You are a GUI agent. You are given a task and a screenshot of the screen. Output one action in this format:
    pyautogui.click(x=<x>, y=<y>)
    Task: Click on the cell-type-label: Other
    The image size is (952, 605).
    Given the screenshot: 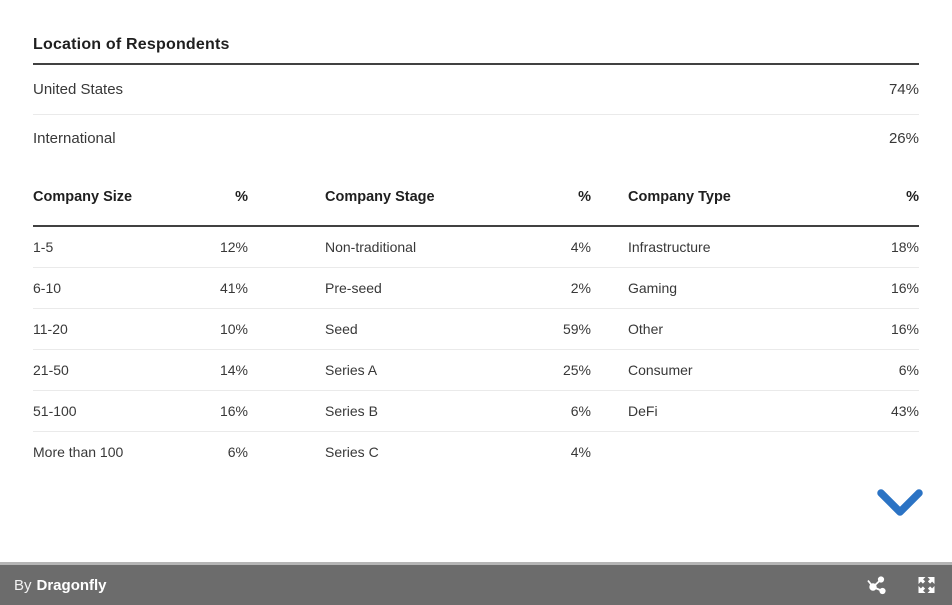 What is the action you would take?
    pyautogui.click(x=646, y=329)
    